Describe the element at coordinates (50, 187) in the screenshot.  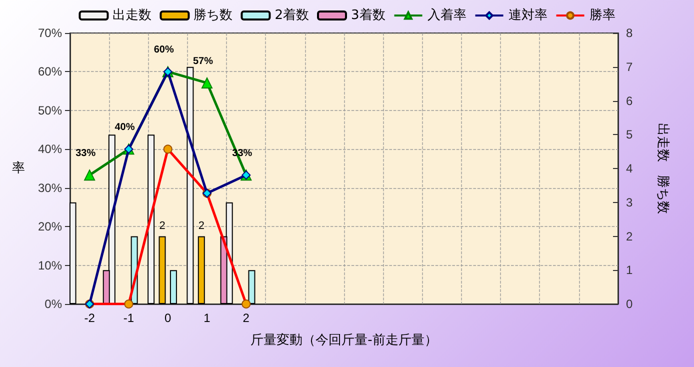
I see `y-tick-label: 30%` at that location.